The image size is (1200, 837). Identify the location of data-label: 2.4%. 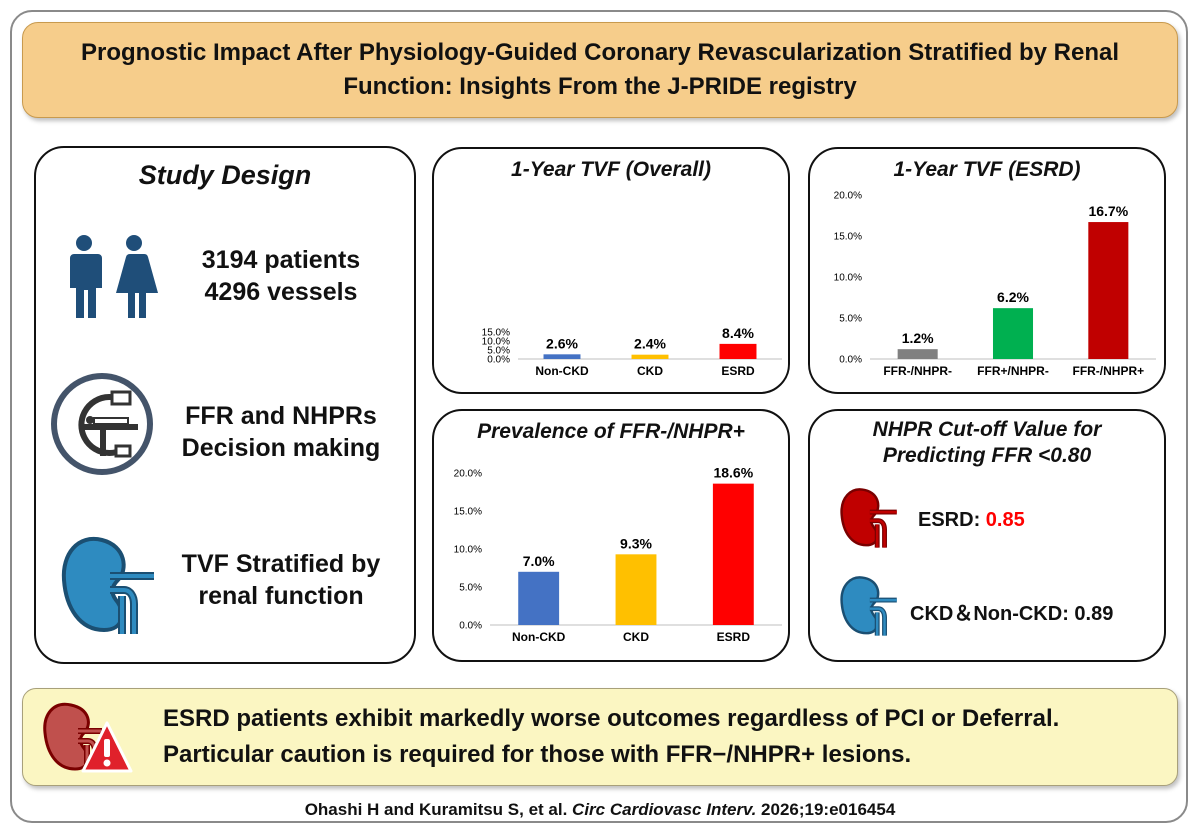
(650, 344).